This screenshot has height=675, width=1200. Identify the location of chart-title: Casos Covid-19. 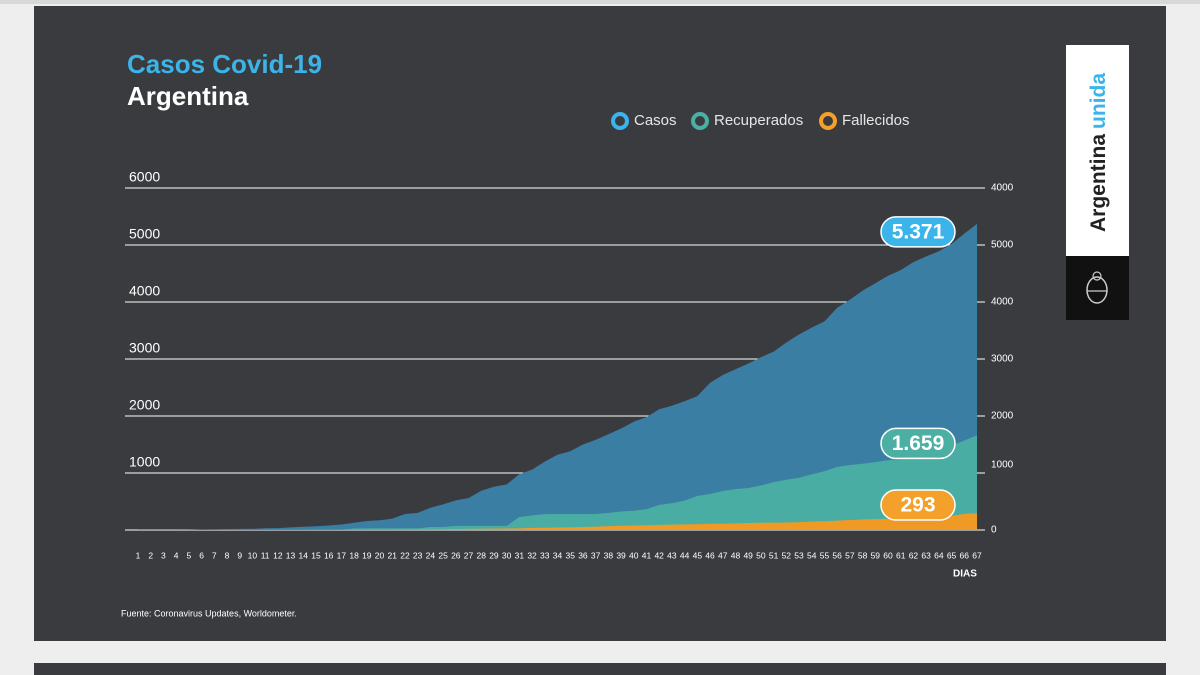
(224, 64).